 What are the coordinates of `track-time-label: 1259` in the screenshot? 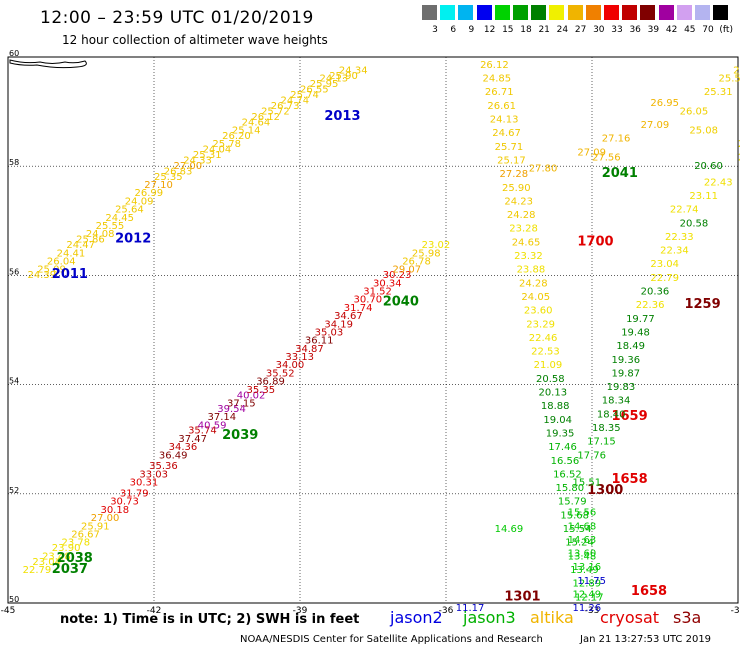 It's located at (702, 304).